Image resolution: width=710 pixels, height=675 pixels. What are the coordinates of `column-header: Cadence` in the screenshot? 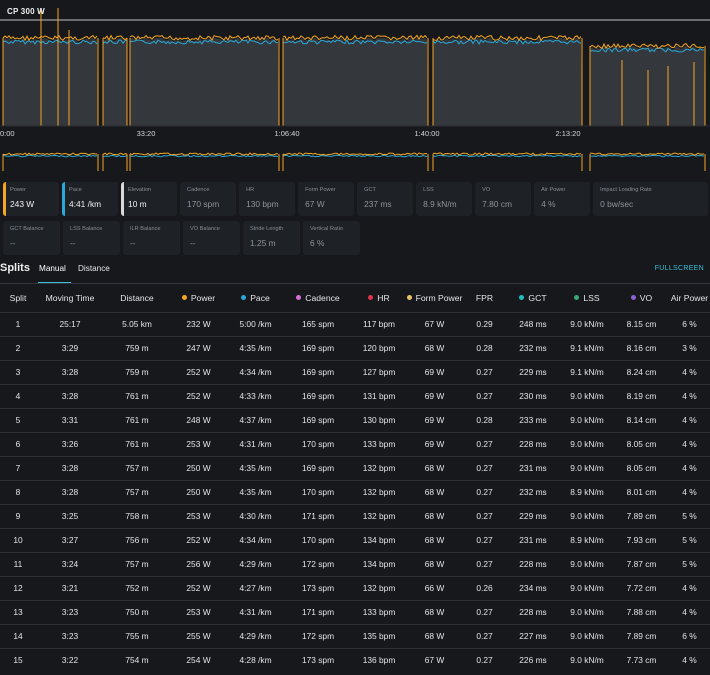 It's located at (318, 298).